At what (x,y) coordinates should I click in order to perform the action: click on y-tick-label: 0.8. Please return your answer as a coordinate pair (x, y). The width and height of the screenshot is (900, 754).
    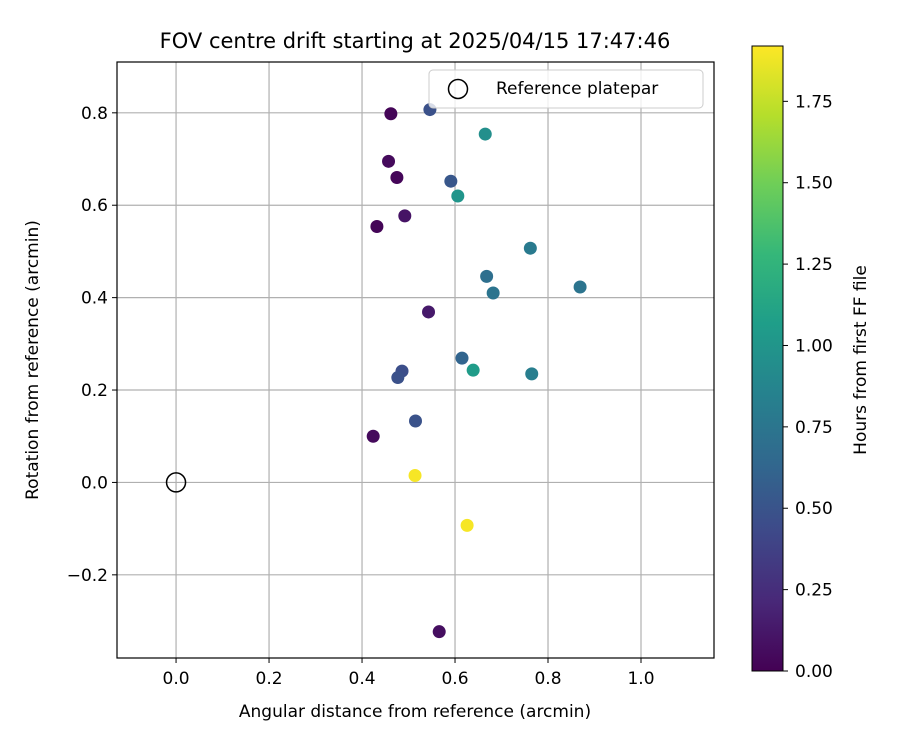
    Looking at the image, I should click on (94, 114).